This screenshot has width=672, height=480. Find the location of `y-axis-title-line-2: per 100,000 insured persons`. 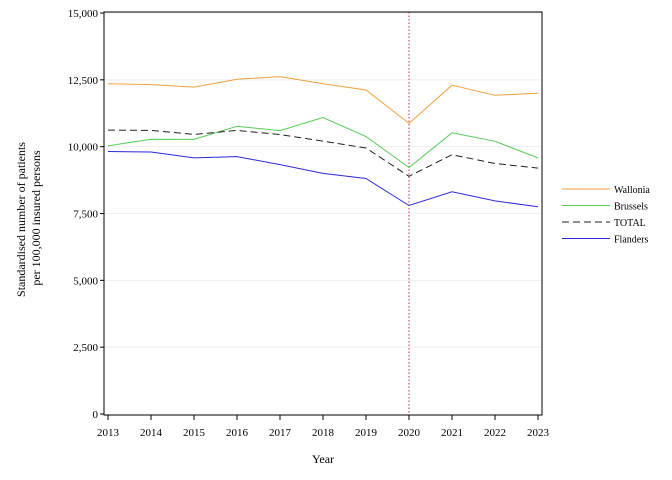

y-axis-title-line-2: per 100,000 insured persons is located at coordinates (36, 218).